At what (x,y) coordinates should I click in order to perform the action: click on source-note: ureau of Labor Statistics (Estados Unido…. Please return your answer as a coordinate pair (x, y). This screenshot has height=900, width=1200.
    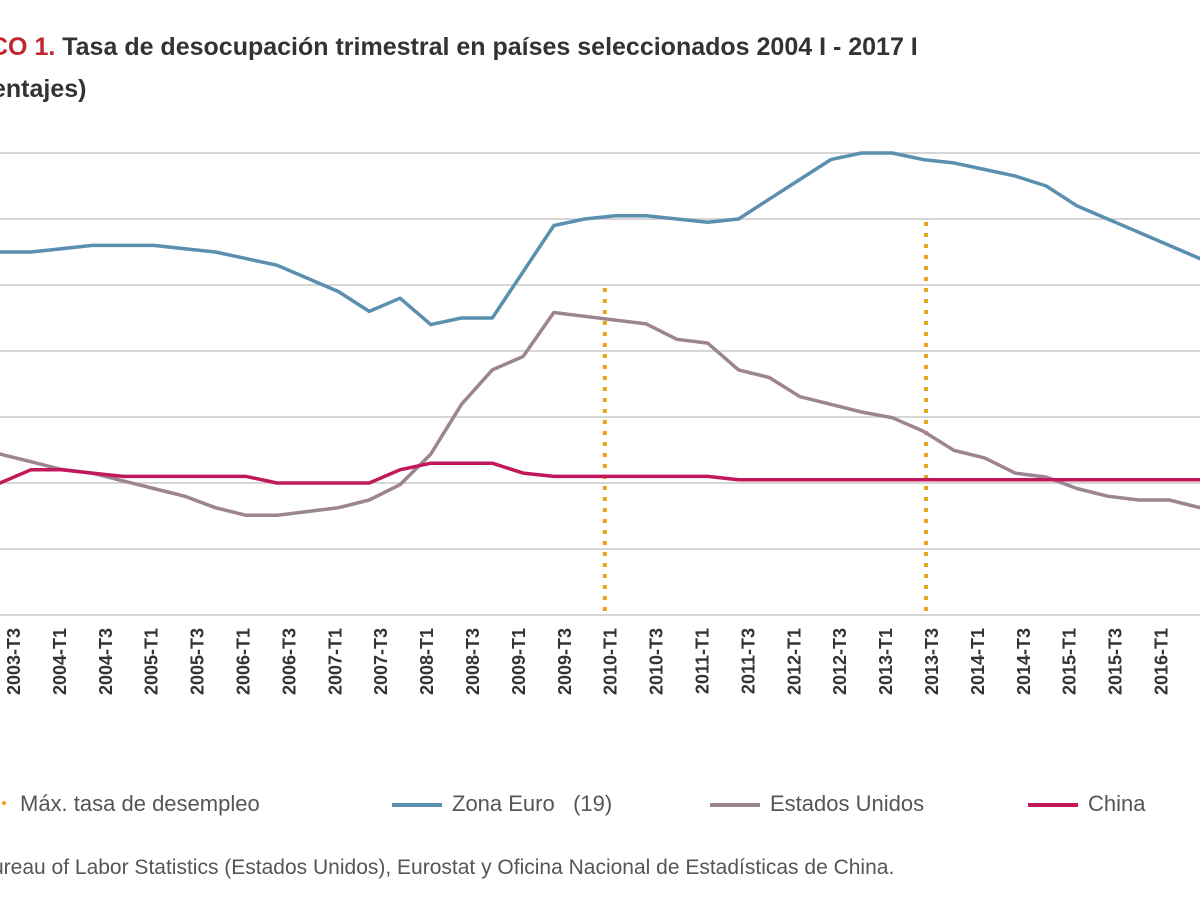
    Looking at the image, I should click on (447, 867).